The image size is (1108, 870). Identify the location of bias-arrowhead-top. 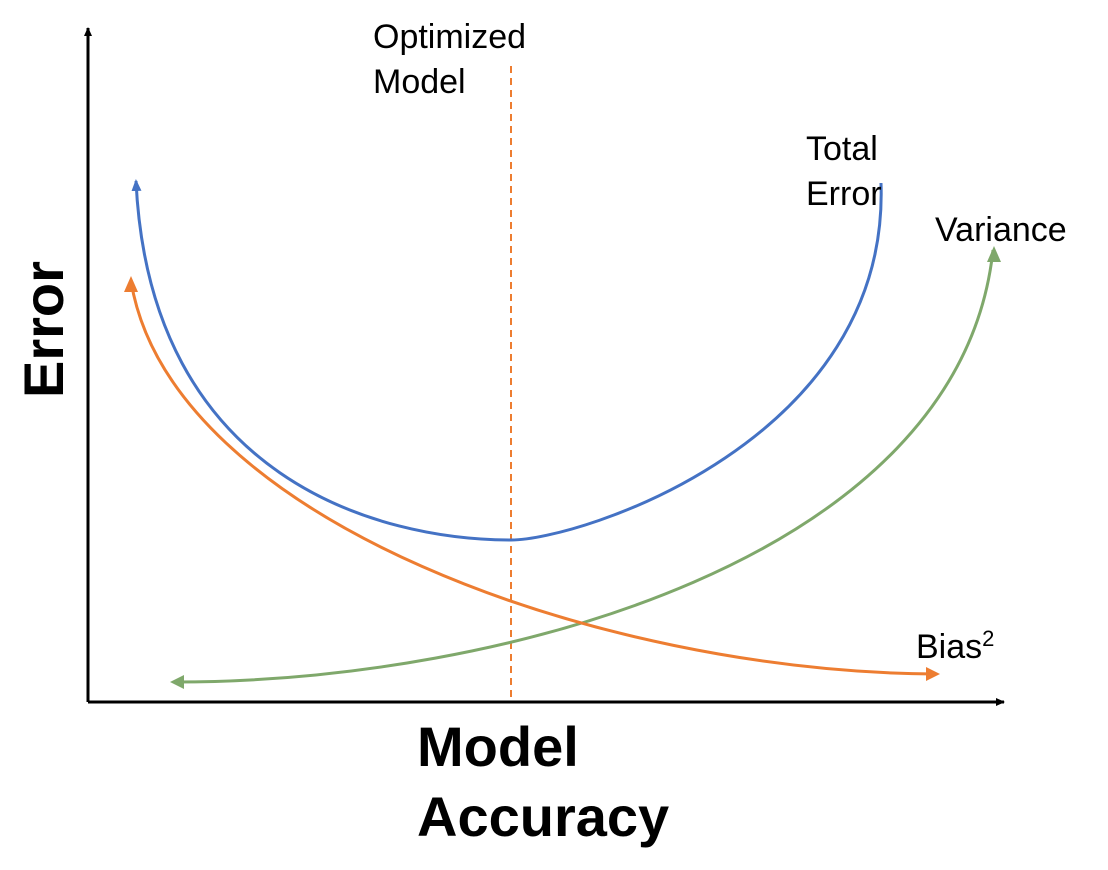
(131, 284).